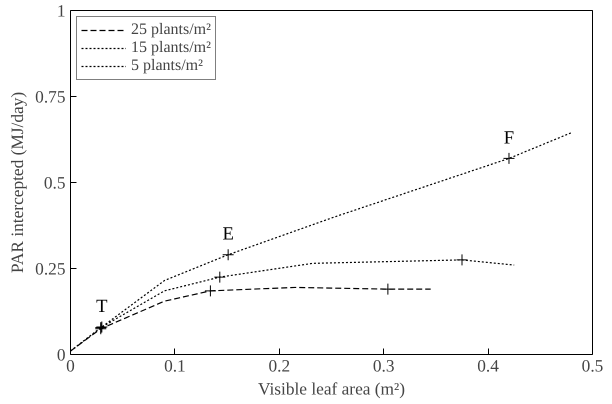  Describe the element at coordinates (50, 97) in the screenshot. I see `y-tick-label: 0.75` at that location.